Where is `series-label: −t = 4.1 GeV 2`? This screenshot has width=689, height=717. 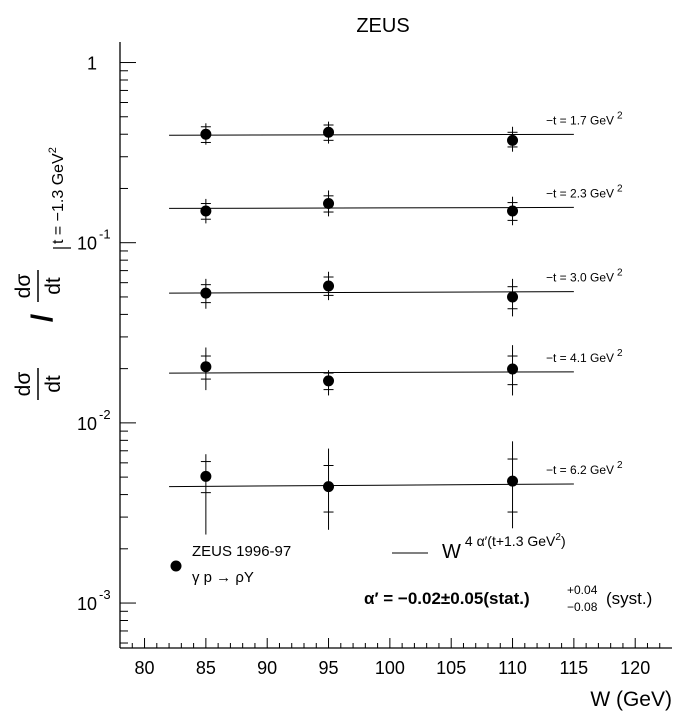 series-label: −t = 4.1 GeV 2 is located at coordinates (584, 356).